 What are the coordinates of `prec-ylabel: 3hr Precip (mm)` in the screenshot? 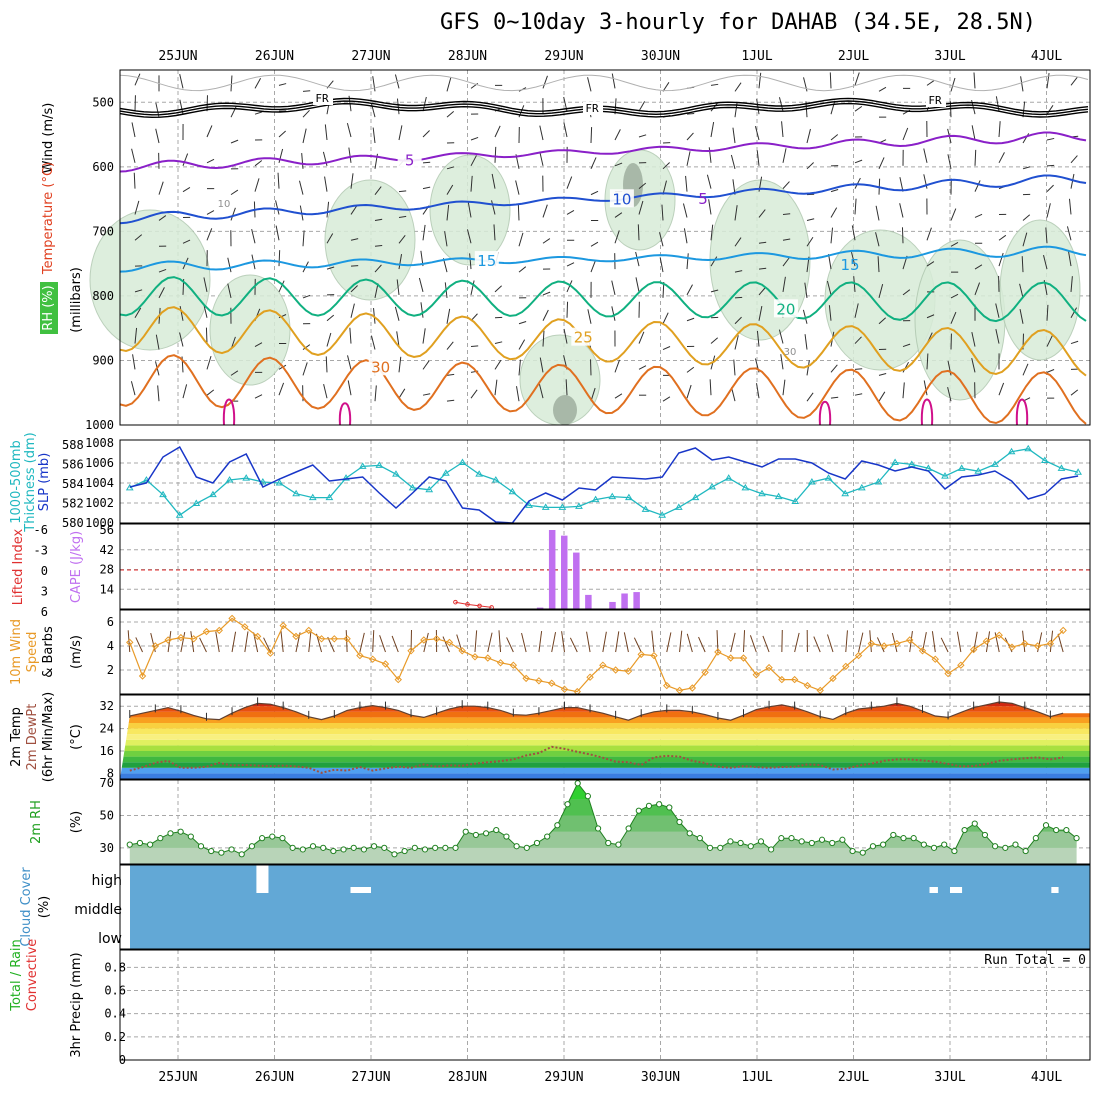 It's located at (76, 1004).